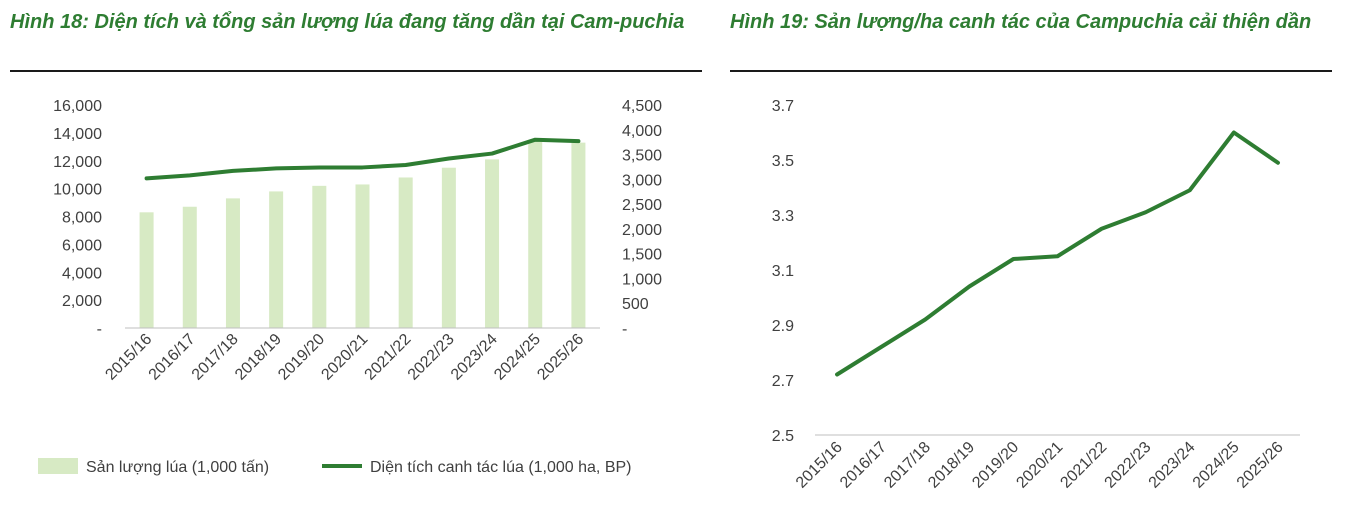 The height and width of the screenshot is (525, 1346). What do you see at coordinates (642, 180) in the screenshot?
I see `y-right-tick-label: 3,000` at bounding box center [642, 180].